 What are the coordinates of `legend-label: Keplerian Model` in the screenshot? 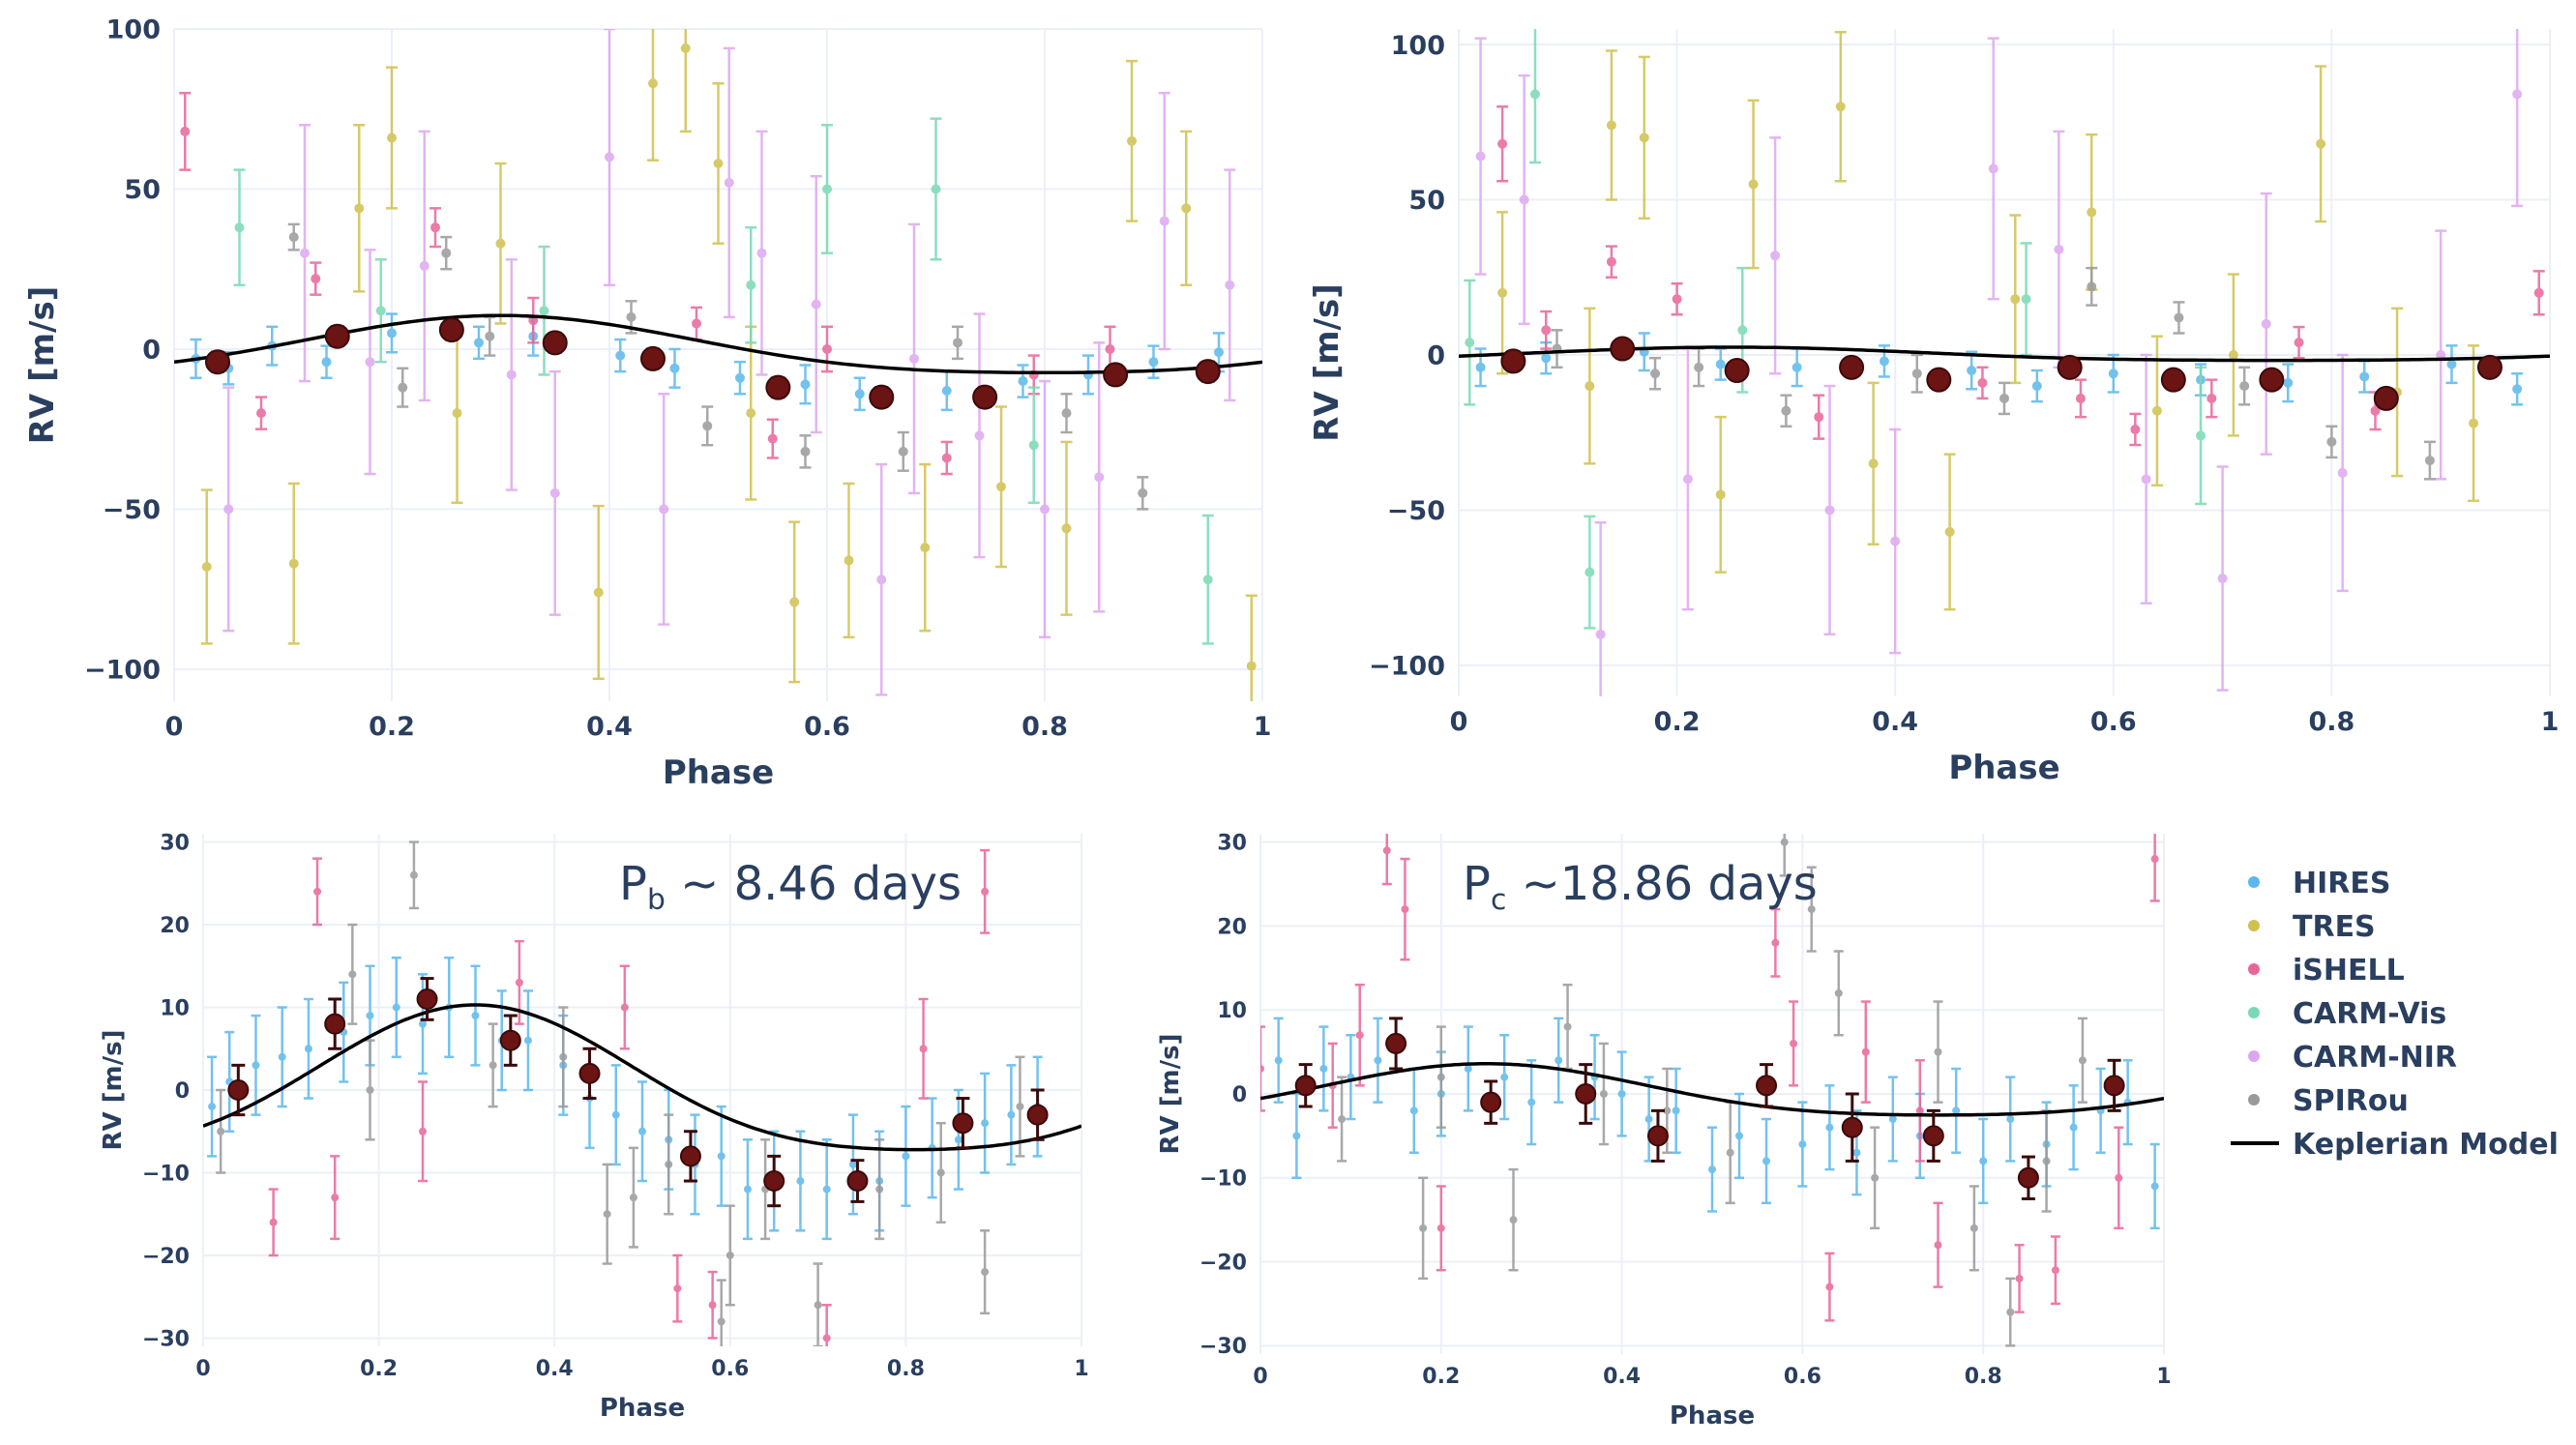 It's located at (2426, 1145).